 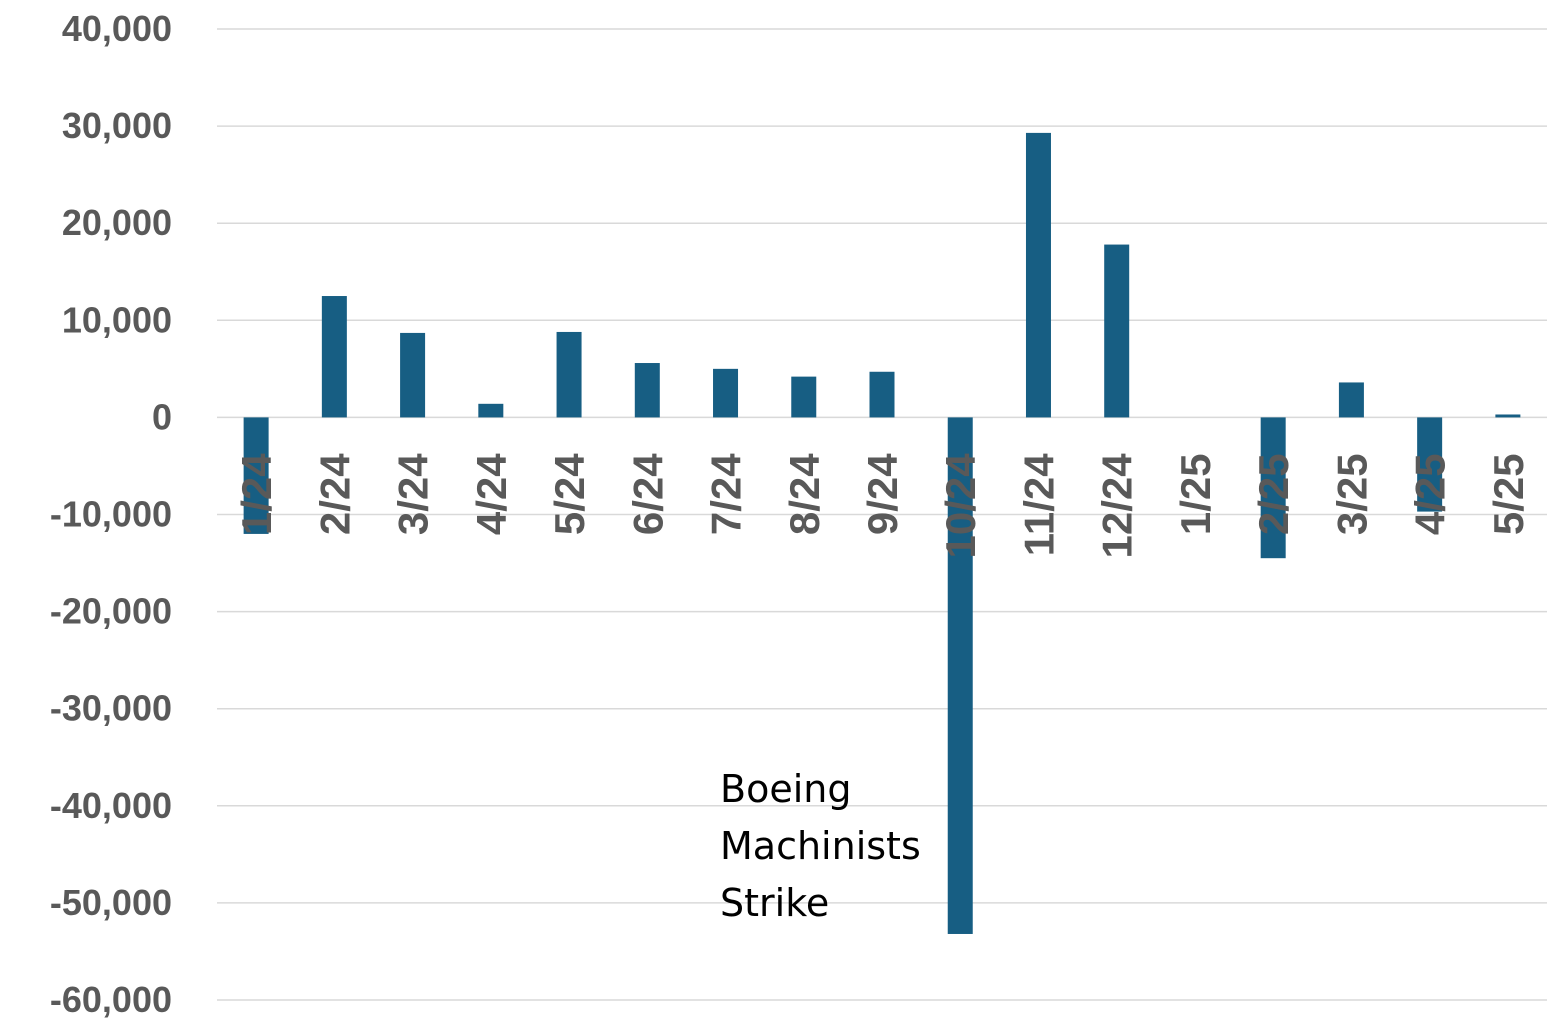 I want to click on y-tick-label: 20,000, so click(x=117, y=222).